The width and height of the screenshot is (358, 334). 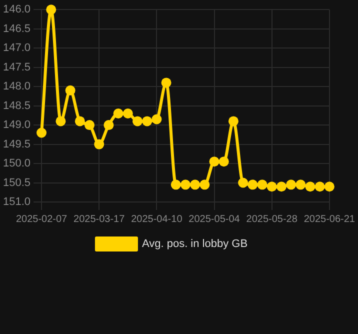 What do you see at coordinates (330, 219) in the screenshot?
I see `x-tick-label: 2025-06-21` at bounding box center [330, 219].